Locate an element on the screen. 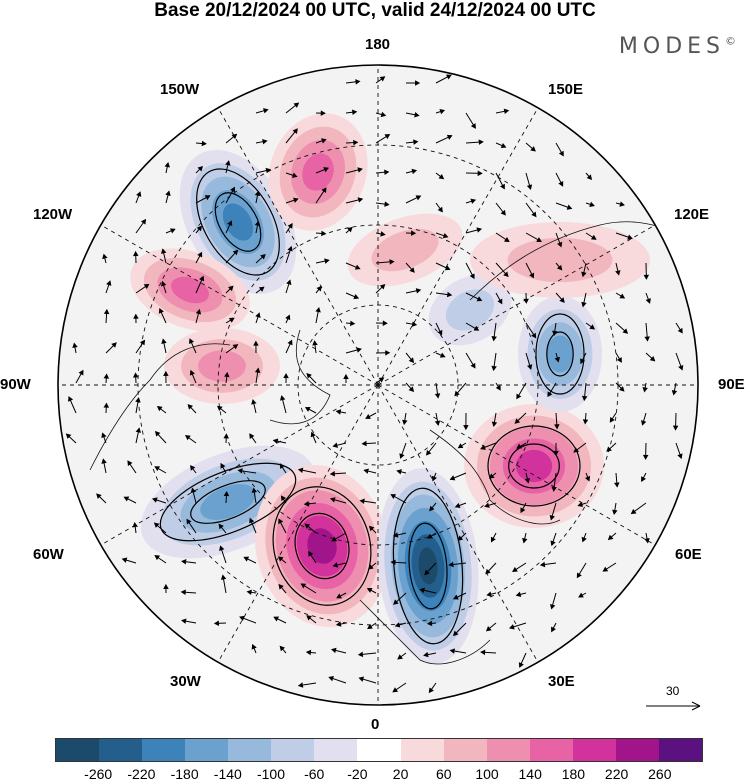 Image resolution: width=750 pixels, height=783 pixels. reference-vector-value: 30 is located at coordinates (673, 691).